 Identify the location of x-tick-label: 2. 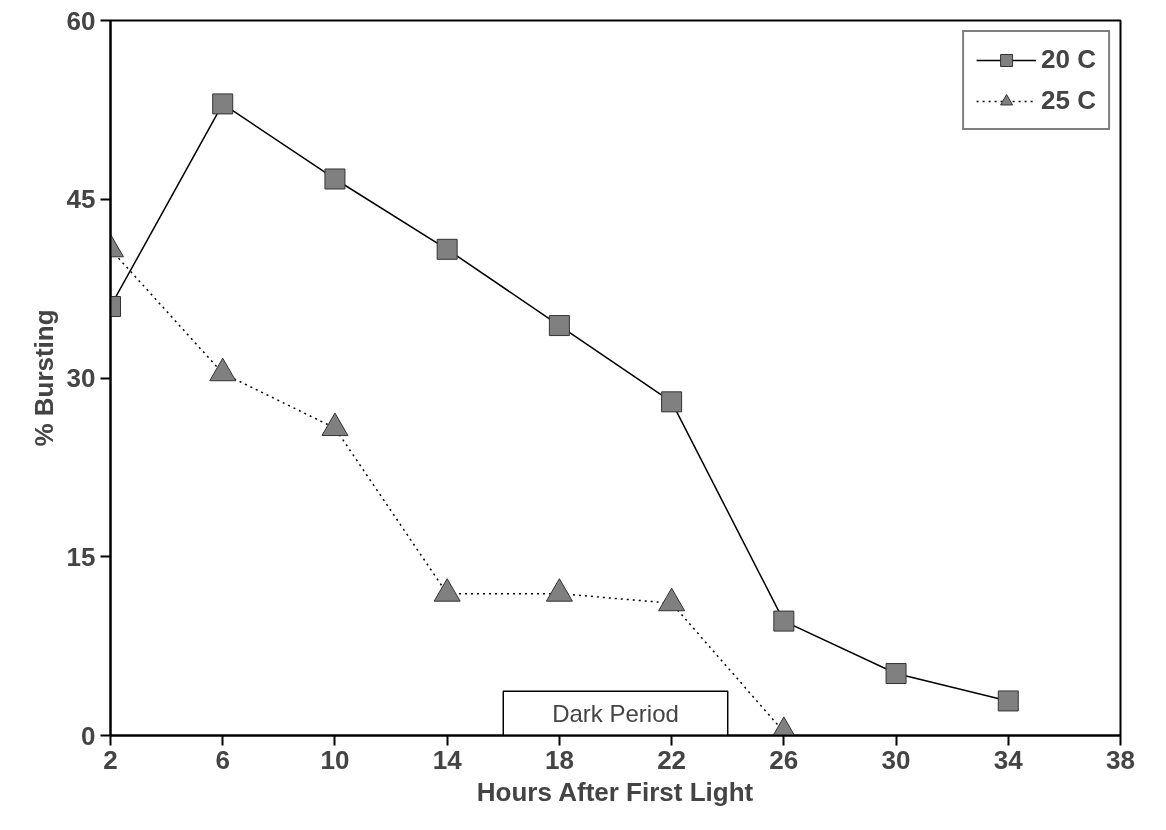
(110, 759).